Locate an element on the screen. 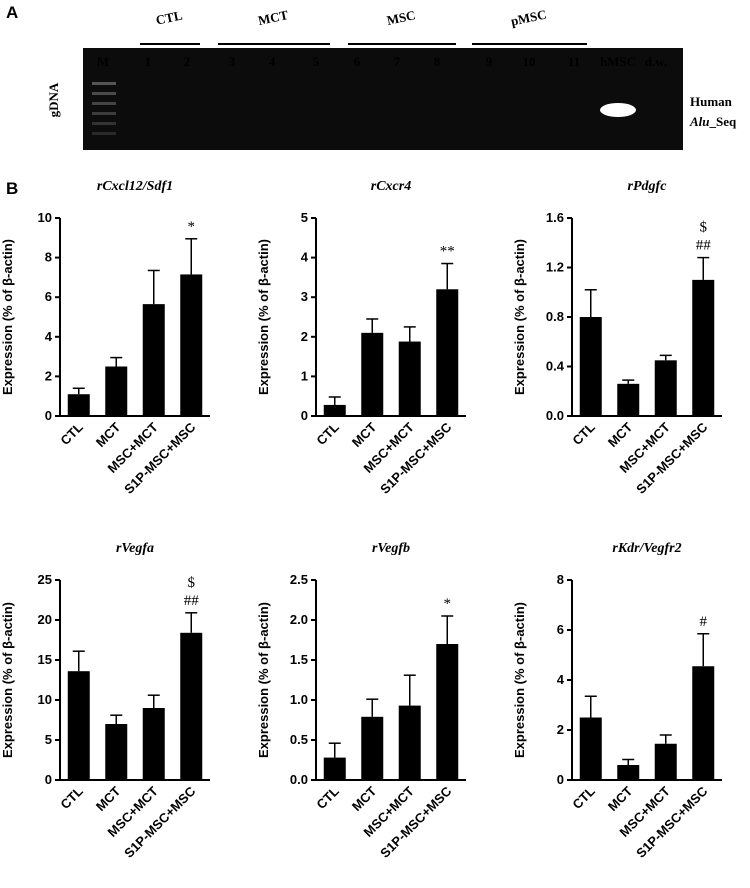 This screenshot has width=750, height=888. y-tick-label: 20 is located at coordinates (45, 619).